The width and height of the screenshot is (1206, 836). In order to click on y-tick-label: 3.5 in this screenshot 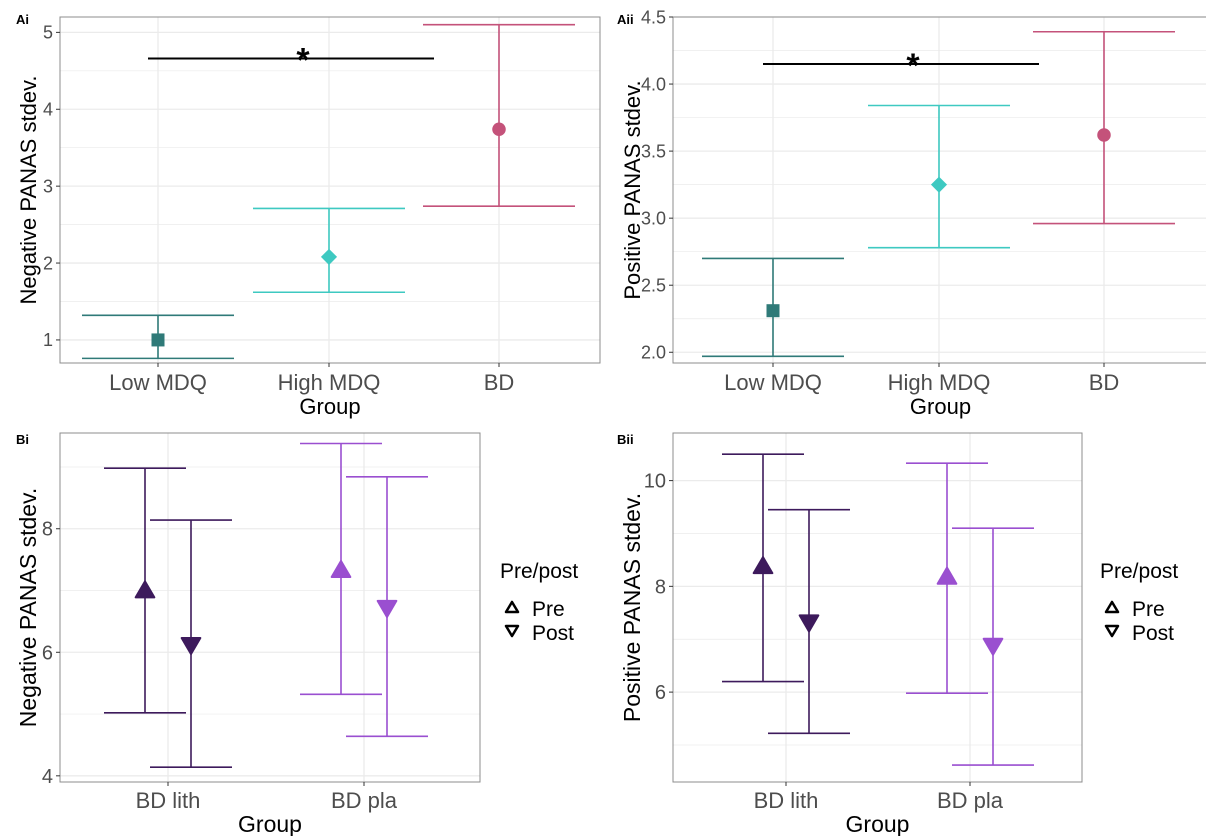, I will do `click(653, 151)`.